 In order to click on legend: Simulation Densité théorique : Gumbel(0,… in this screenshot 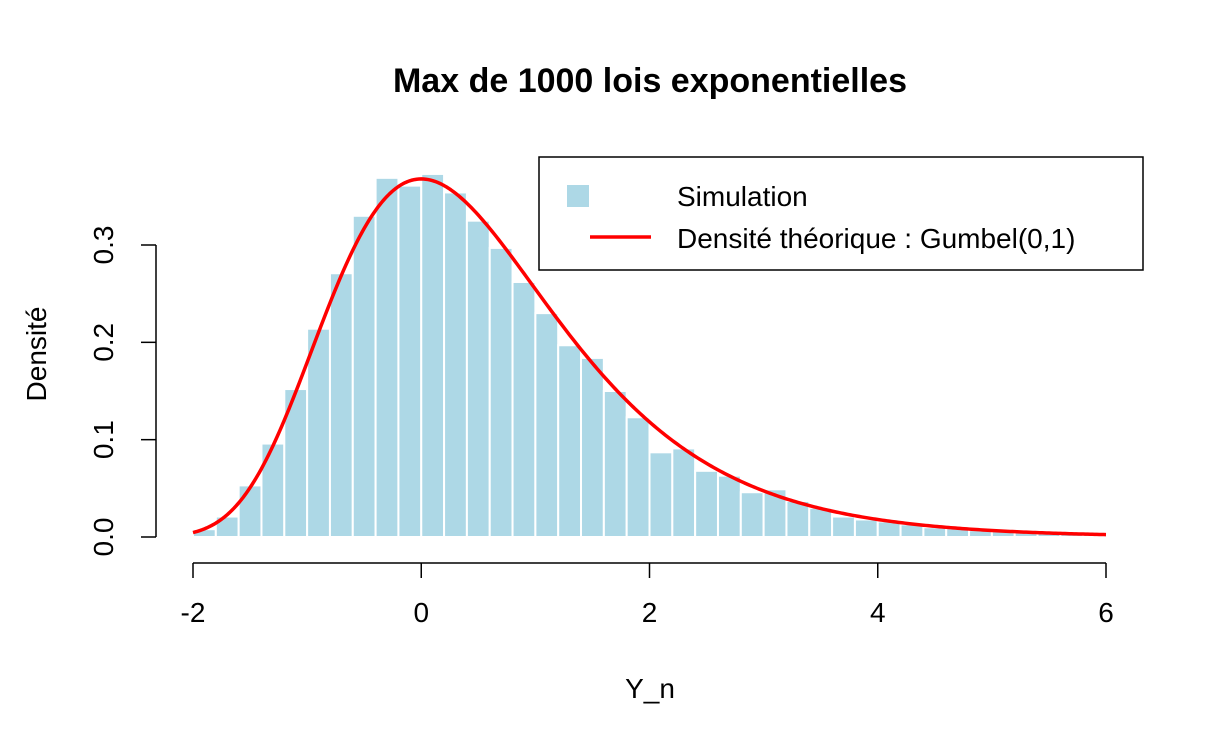, I will do `click(841, 213)`.